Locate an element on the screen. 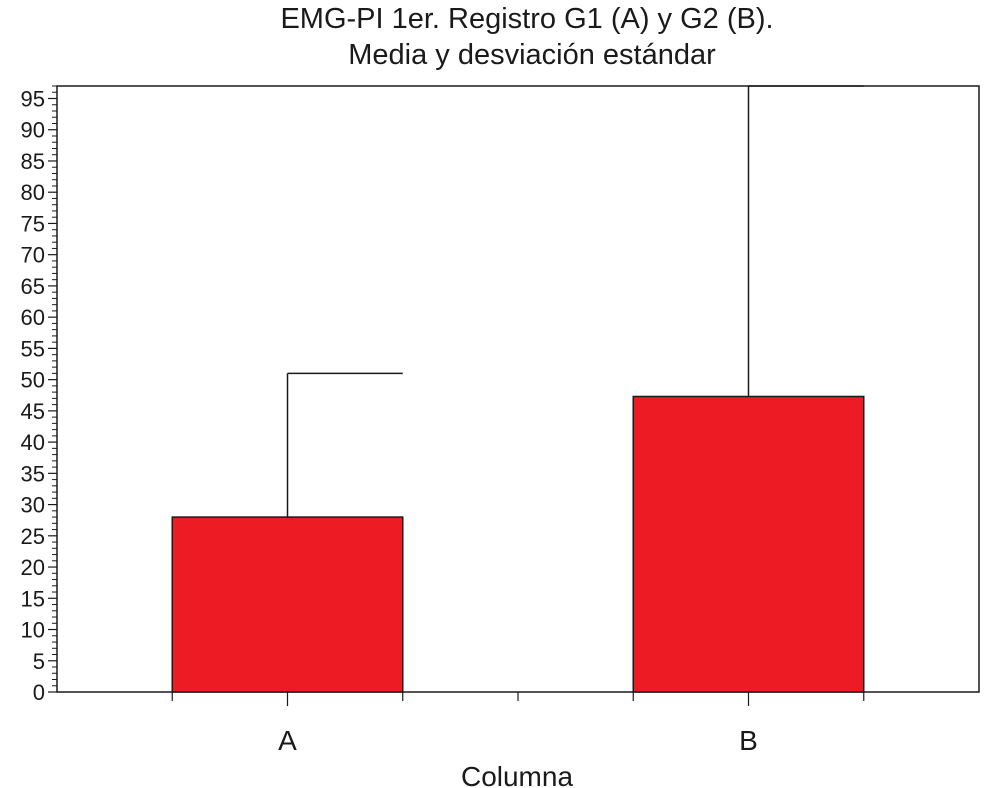  y-tick-label: 55 is located at coordinates (33, 348).